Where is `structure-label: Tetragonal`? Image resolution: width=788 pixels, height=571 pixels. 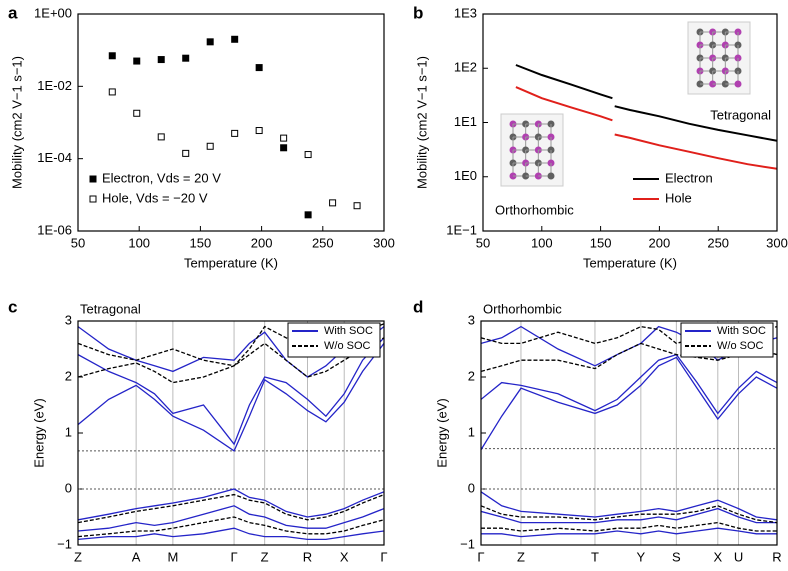 structure-label: Tetragonal is located at coordinates (740, 114).